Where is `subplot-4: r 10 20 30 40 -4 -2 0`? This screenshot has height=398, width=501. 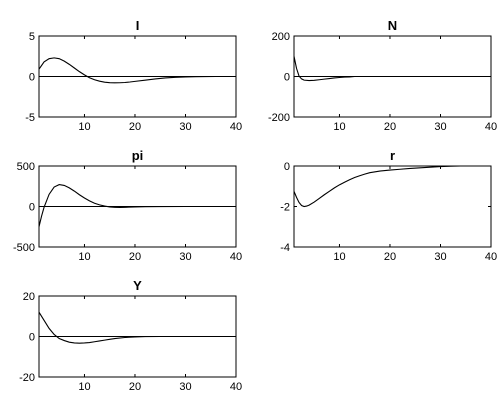
subplot-4: r 10 20 30 40 -4 -2 0 is located at coordinates (388, 205).